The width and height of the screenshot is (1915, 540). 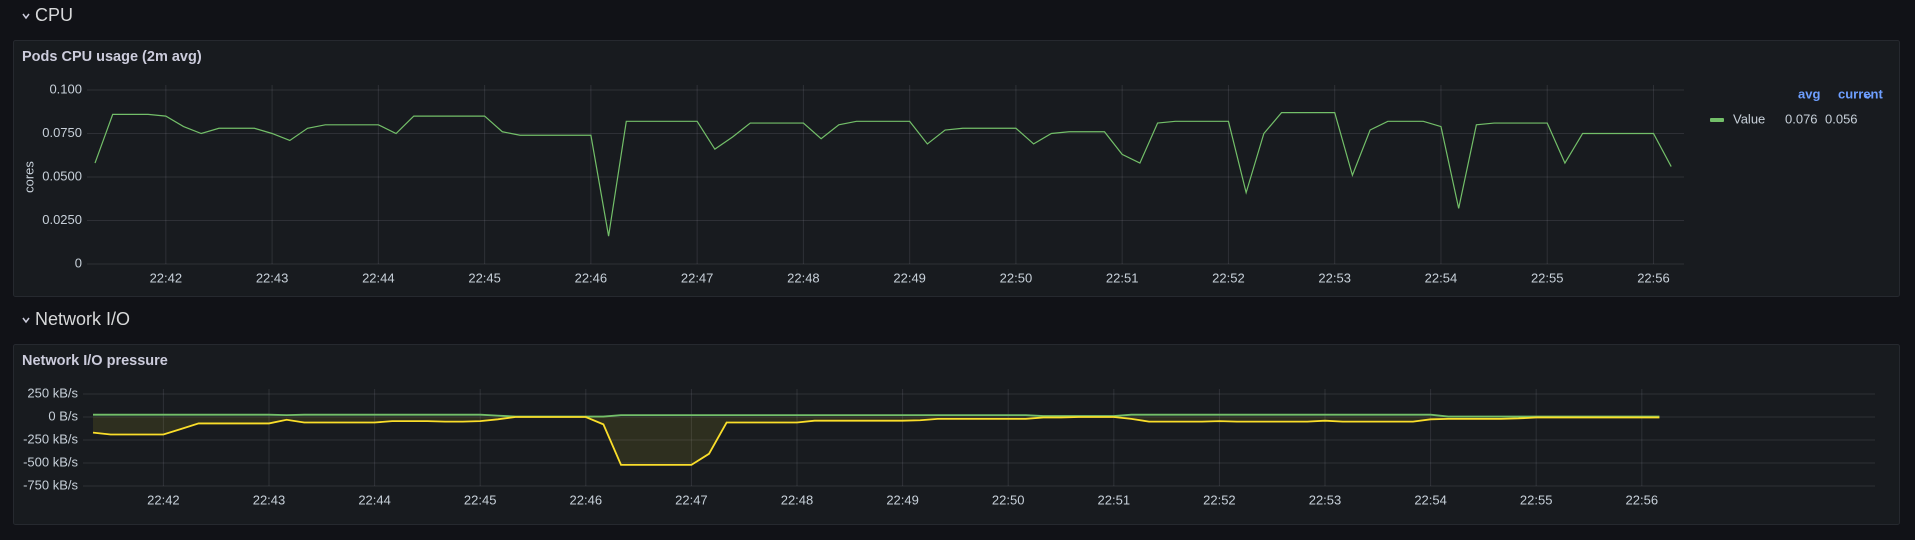 What do you see at coordinates (50, 484) in the screenshot?
I see `y-tick-label: -750 kB/s` at bounding box center [50, 484].